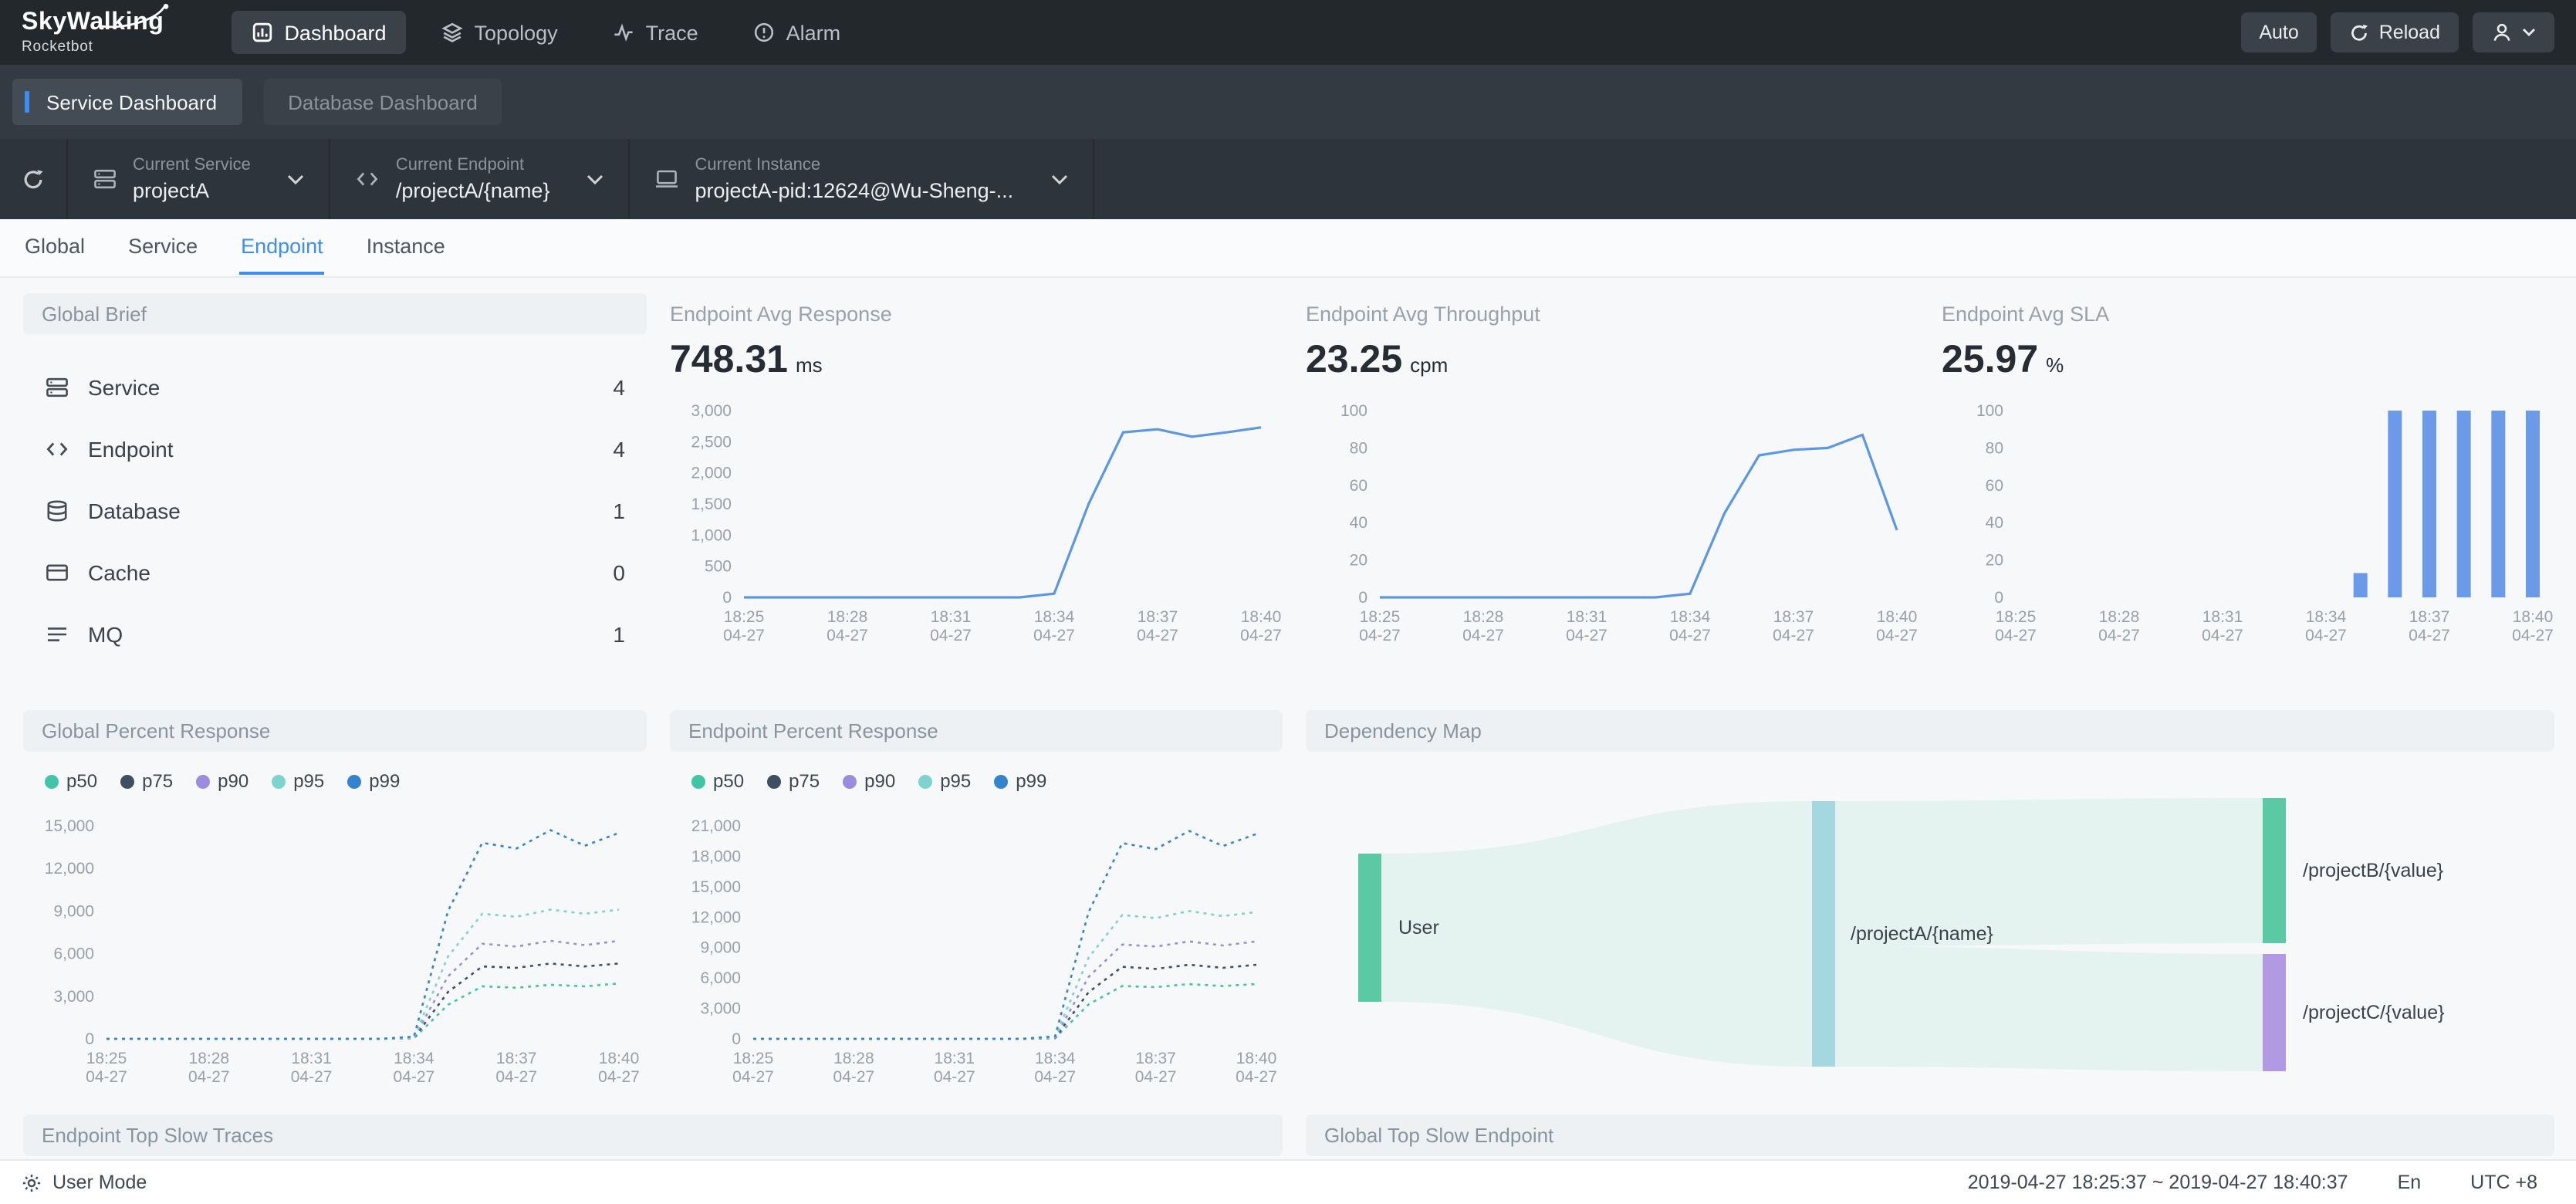  Describe the element at coordinates (2274, 871) in the screenshot. I see `sankey-node-projectb` at that location.